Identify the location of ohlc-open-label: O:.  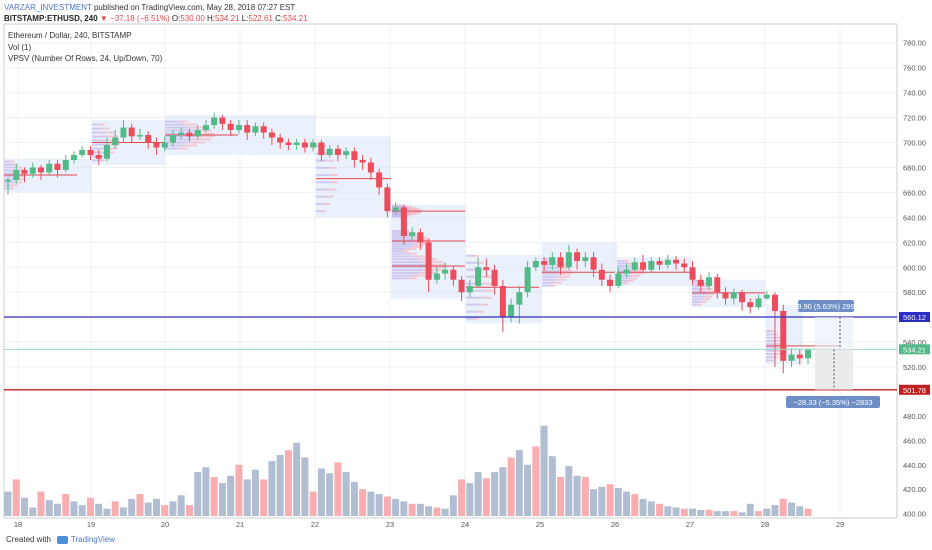
(176, 18).